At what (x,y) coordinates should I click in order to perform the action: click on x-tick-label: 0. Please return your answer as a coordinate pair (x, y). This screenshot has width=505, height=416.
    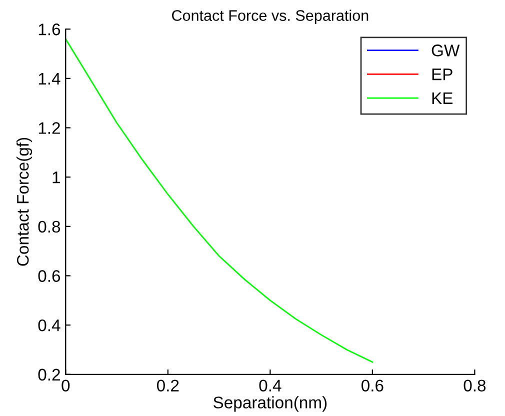
    Looking at the image, I should click on (66, 386).